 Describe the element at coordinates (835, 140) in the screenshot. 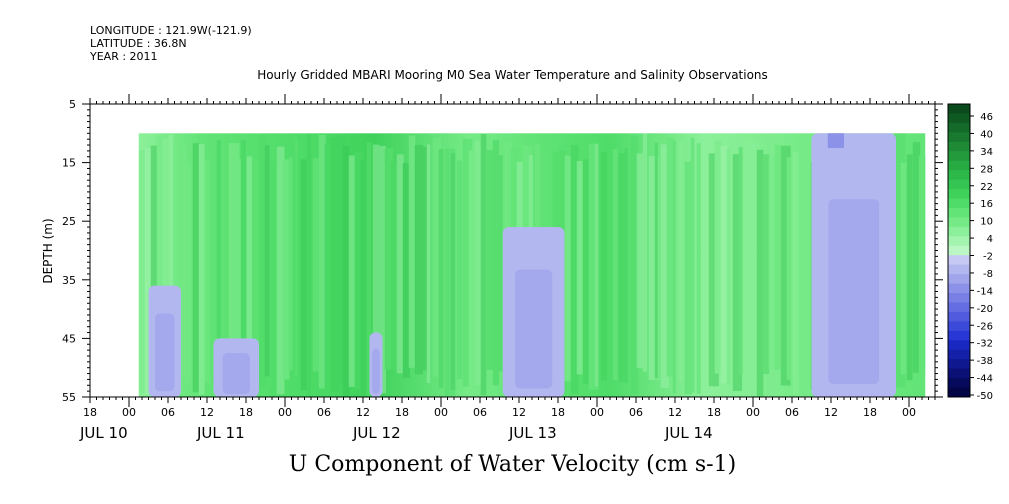

I see `negative-region-peak` at that location.